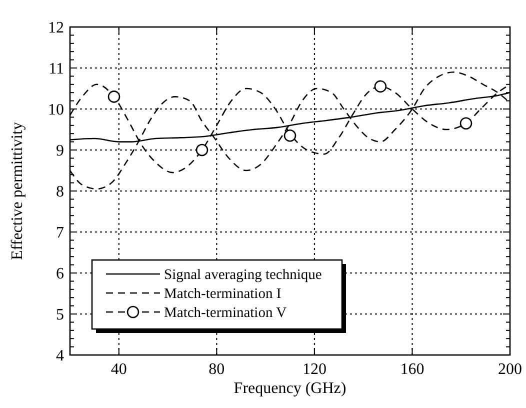 The height and width of the screenshot is (408, 526). What do you see at coordinates (118, 369) in the screenshot?
I see `x-tick-label: 40` at bounding box center [118, 369].